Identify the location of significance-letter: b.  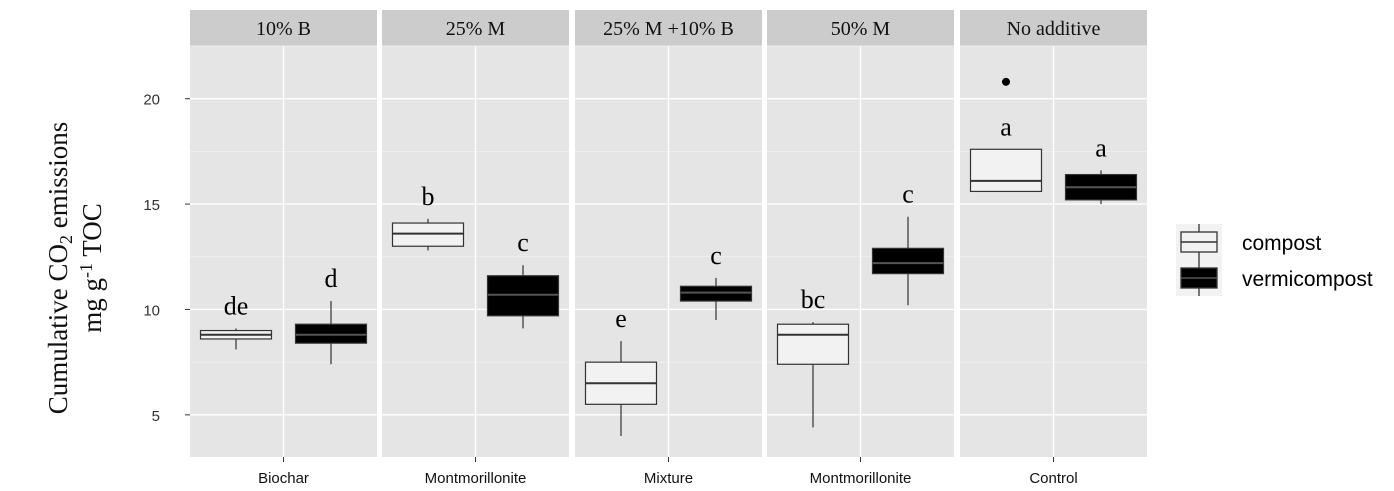
(428, 196).